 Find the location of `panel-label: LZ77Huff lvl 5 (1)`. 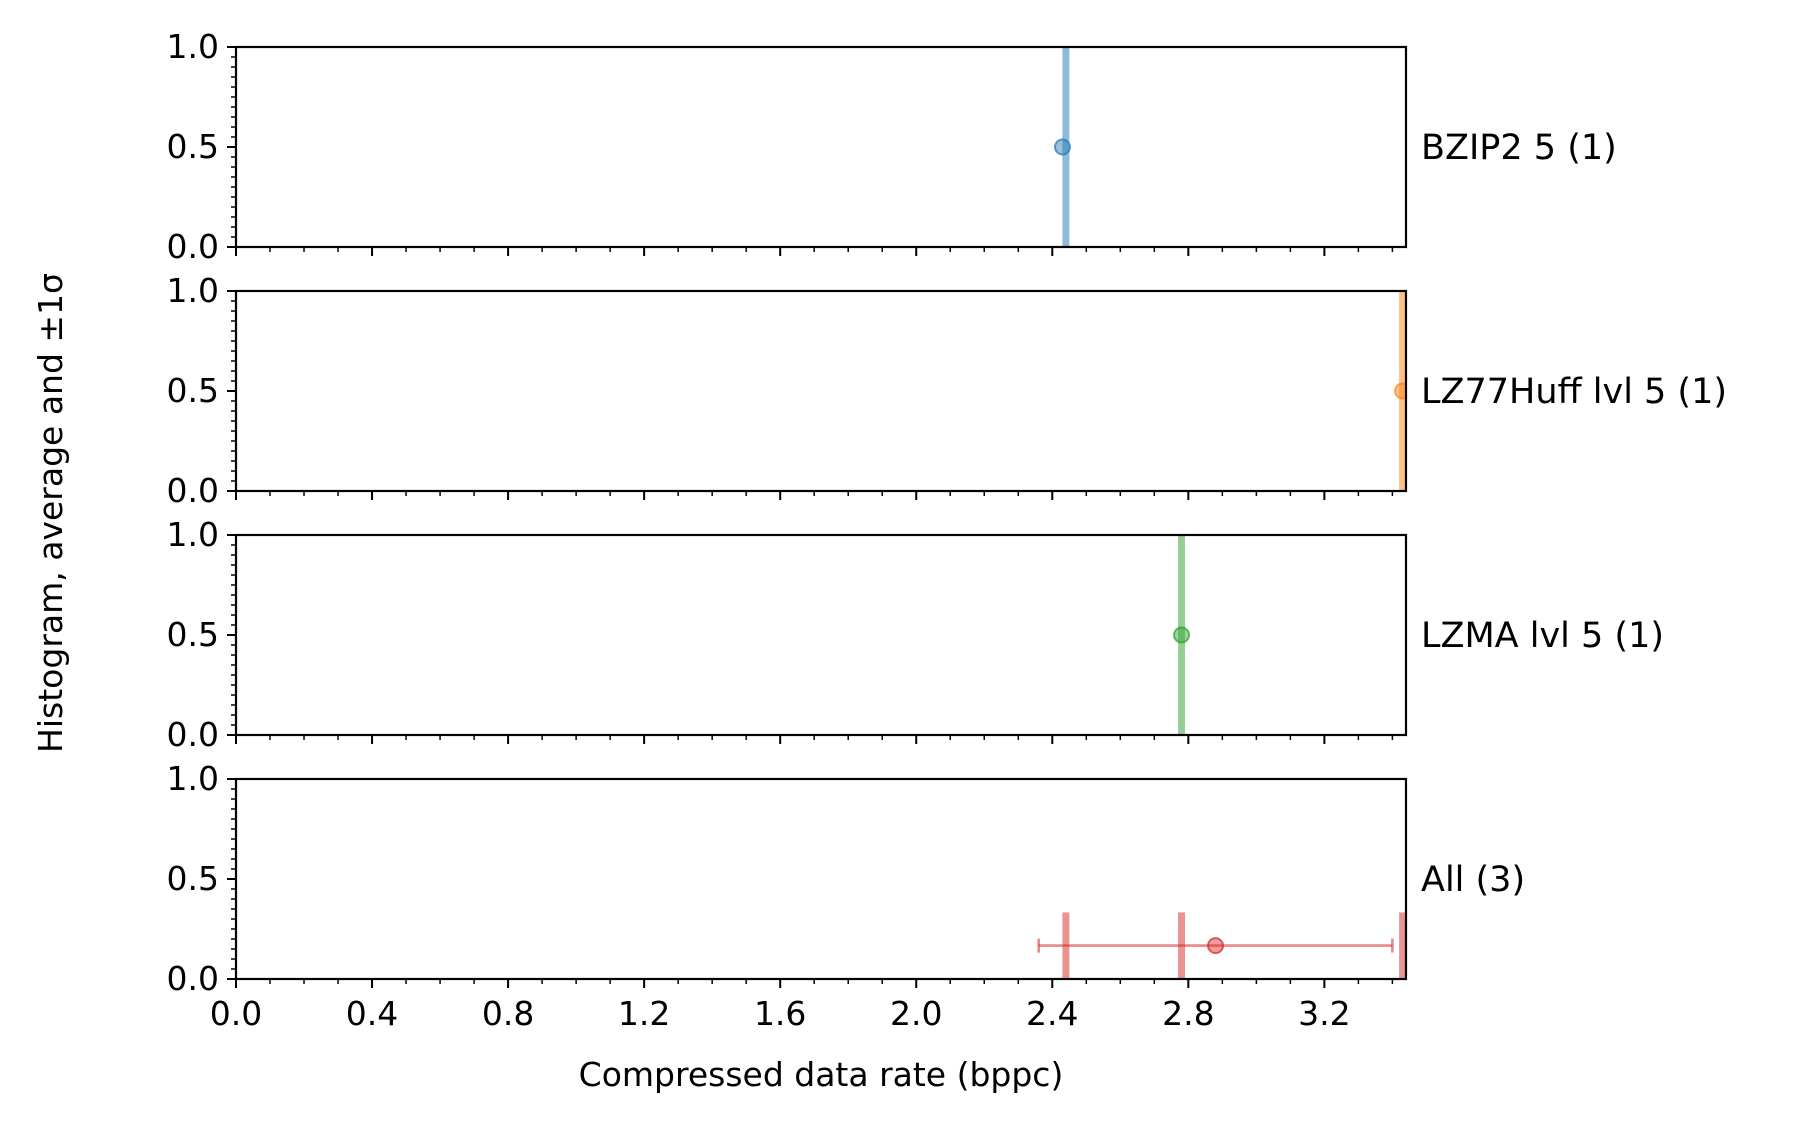

panel-label: LZ77Huff lvl 5 (1) is located at coordinates (1574, 392).